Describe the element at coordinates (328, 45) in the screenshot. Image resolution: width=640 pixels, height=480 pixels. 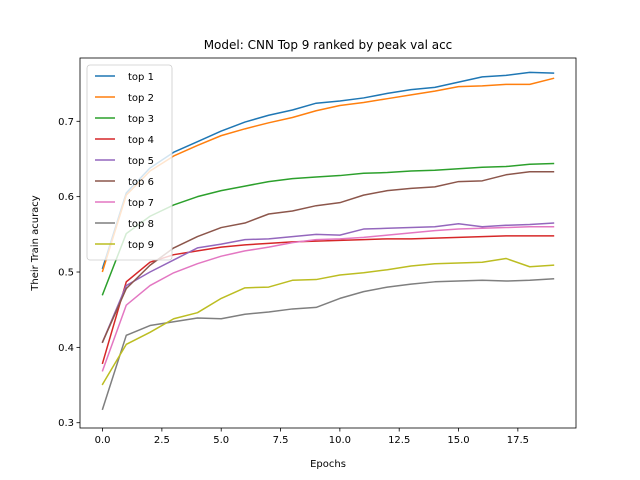
I see `chart-title: Model: CNN Top 9 ranked by peak val acc` at that location.